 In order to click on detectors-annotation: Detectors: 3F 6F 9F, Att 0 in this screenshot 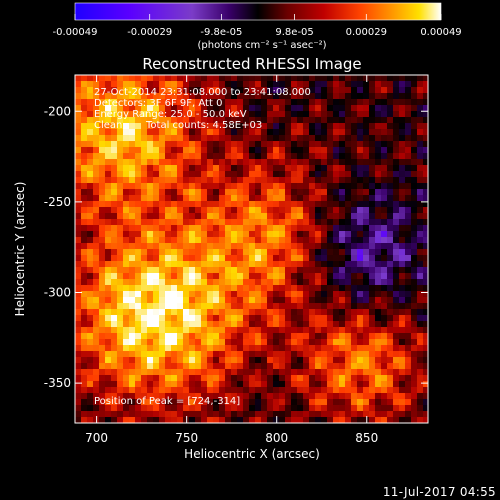, I will do `click(158, 103)`.